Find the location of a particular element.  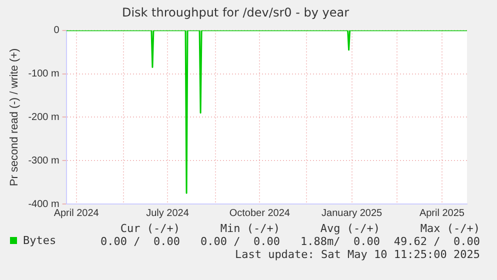

y-tick-label: 0 is located at coordinates (57, 30).